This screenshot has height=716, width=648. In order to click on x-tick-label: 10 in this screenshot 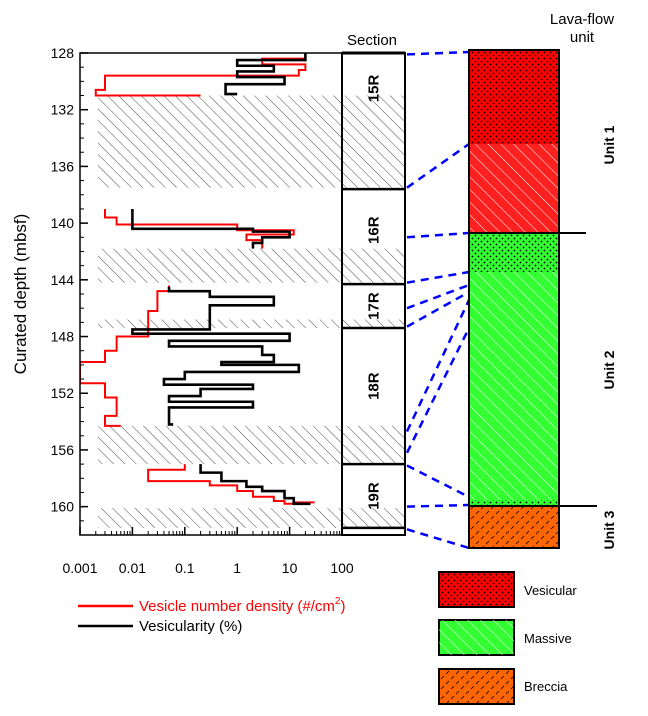, I will do `click(290, 568)`.